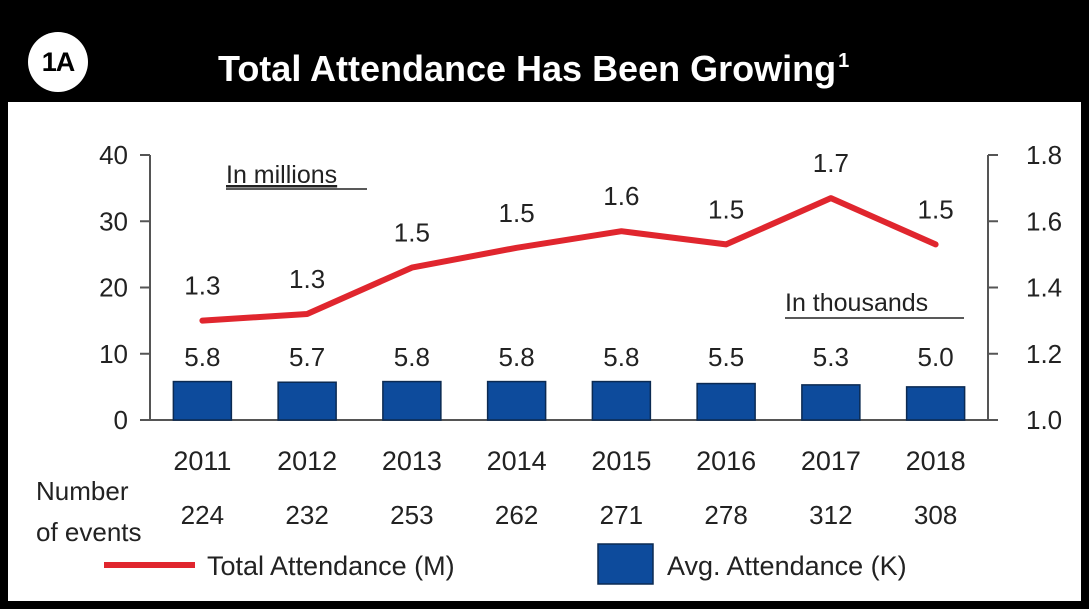  Describe the element at coordinates (726, 401) in the screenshot. I see `bar-2016` at that location.